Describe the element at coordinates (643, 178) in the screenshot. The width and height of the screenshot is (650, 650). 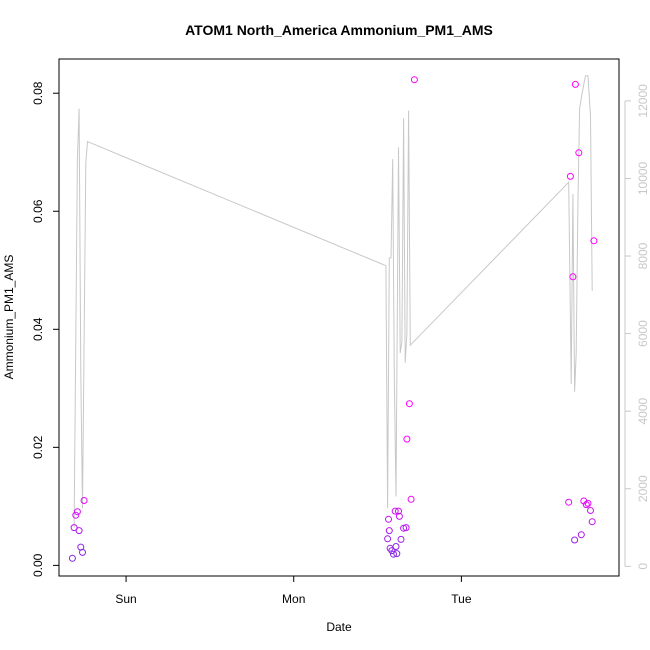
I see `y2-tick-label: 10000` at that location.